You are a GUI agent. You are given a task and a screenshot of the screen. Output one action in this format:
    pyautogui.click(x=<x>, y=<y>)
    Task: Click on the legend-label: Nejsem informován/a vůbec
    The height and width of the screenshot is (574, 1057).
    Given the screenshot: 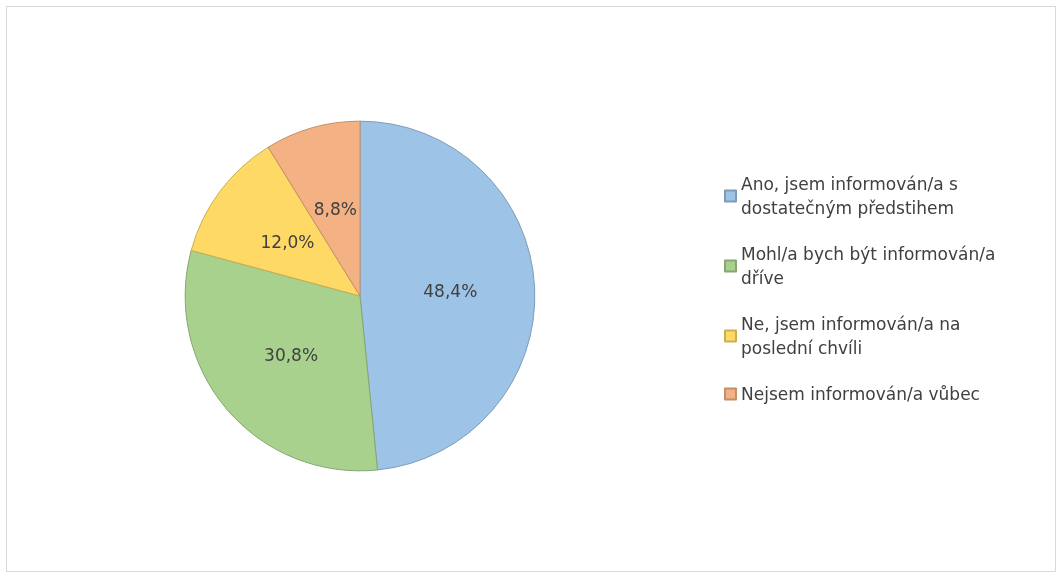 What is the action you would take?
    pyautogui.click(x=860, y=394)
    